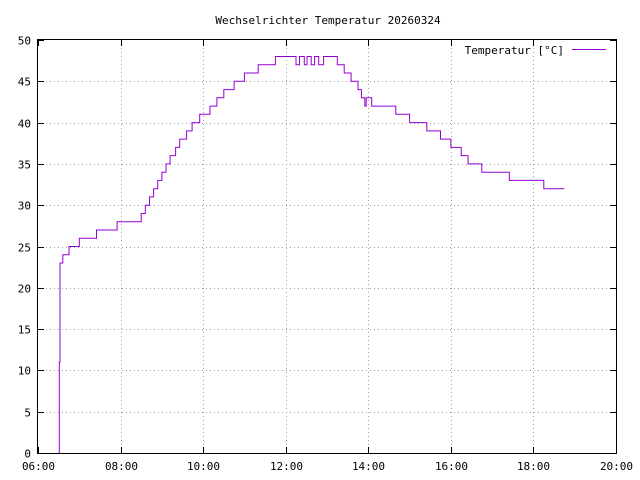  What do you see at coordinates (616, 466) in the screenshot?
I see `x-tick-label: 20:00` at bounding box center [616, 466].